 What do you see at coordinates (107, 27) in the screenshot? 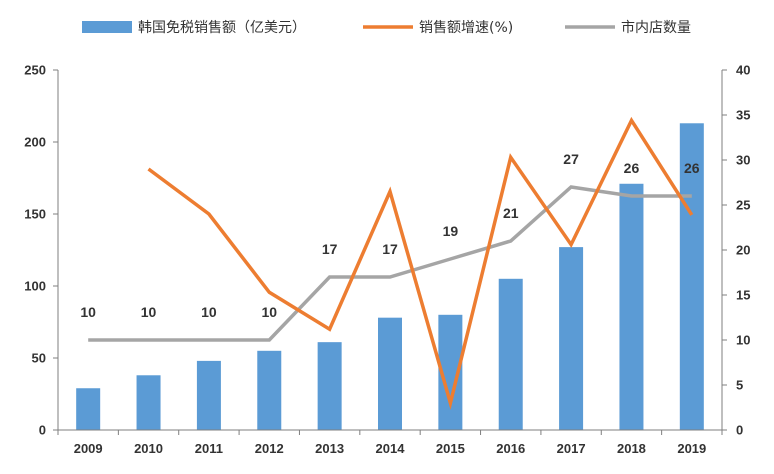
I see `legend-swatch-sales` at bounding box center [107, 27].